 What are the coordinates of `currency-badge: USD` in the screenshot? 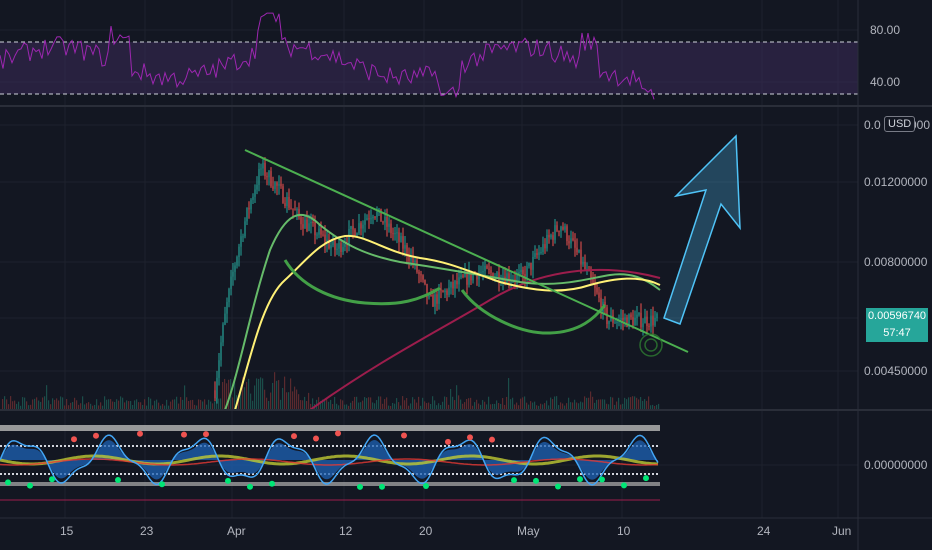 It's located at (900, 124).